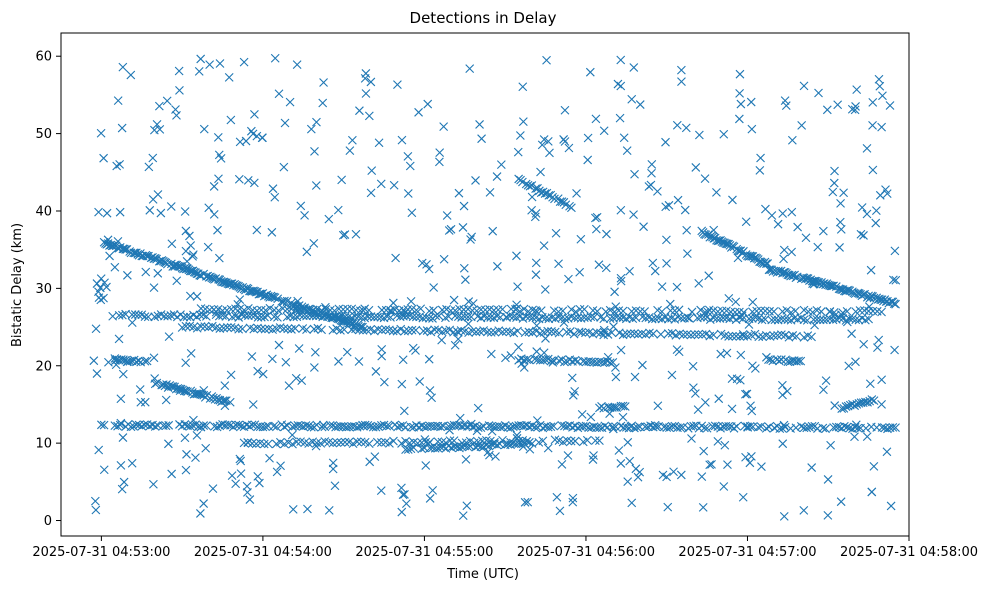 This screenshot has height=590, width=989. What do you see at coordinates (788, 275) in the screenshot?
I see `data-point-descending-track-c` at bounding box center [788, 275].